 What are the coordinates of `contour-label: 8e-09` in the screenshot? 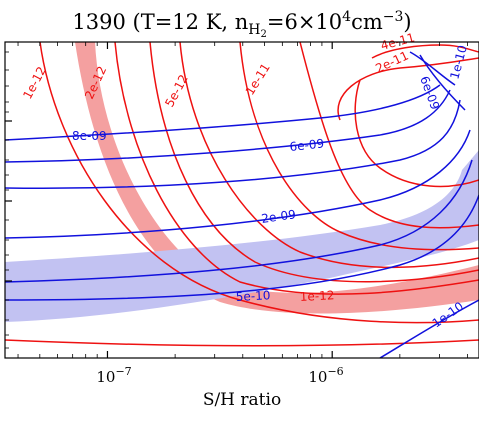 It's located at (89, 136).